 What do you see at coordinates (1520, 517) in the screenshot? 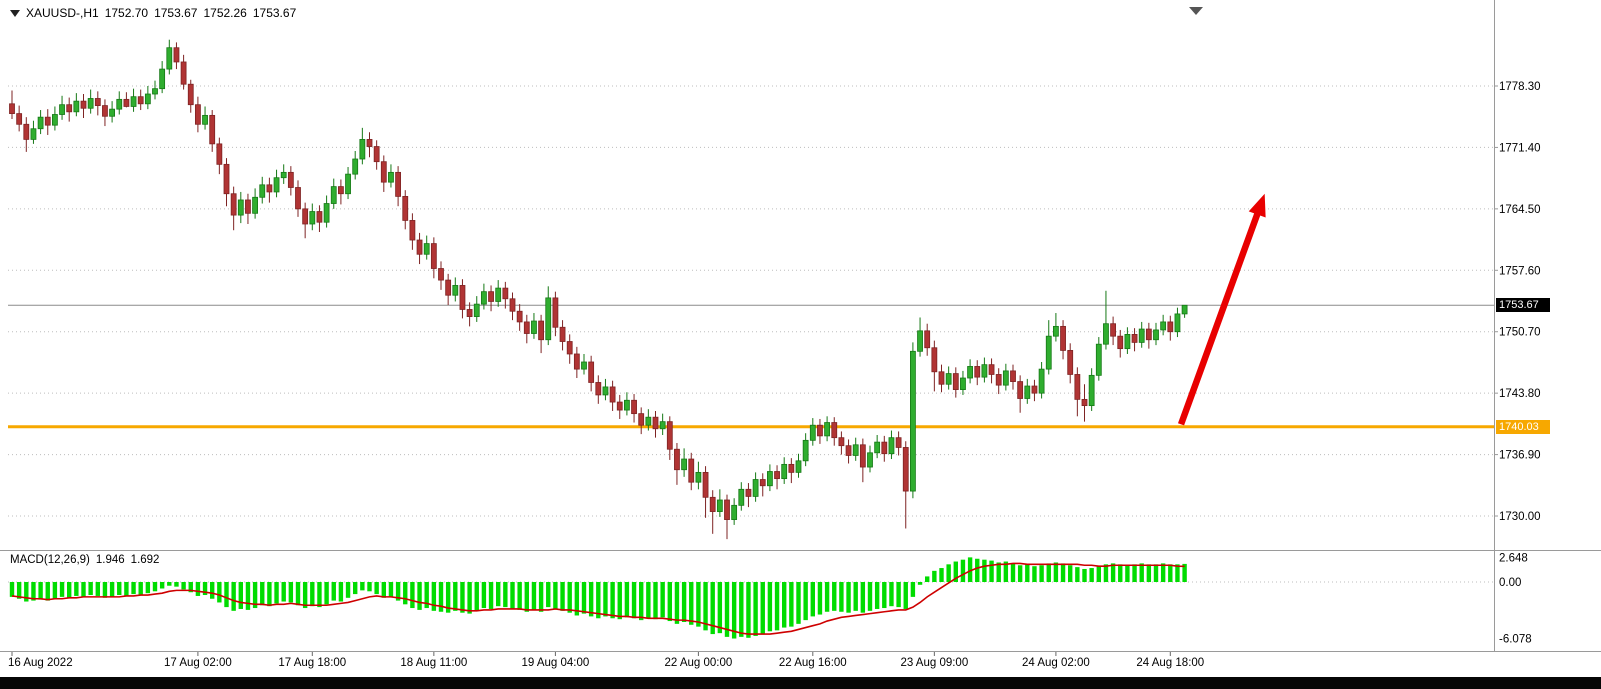
I see `price-tick-label: 1730.00` at bounding box center [1520, 517].